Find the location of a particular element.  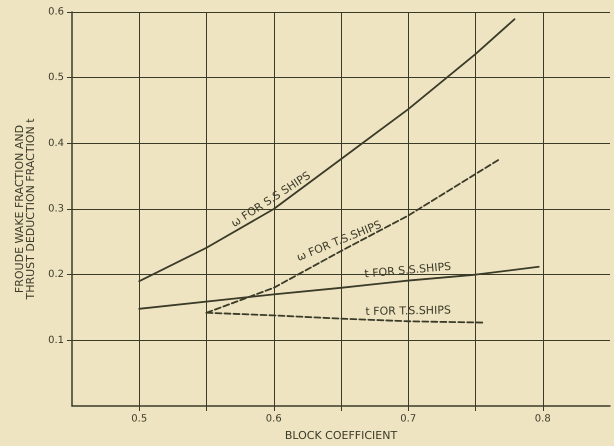

y-tick-label: 0.3 is located at coordinates (56, 209).